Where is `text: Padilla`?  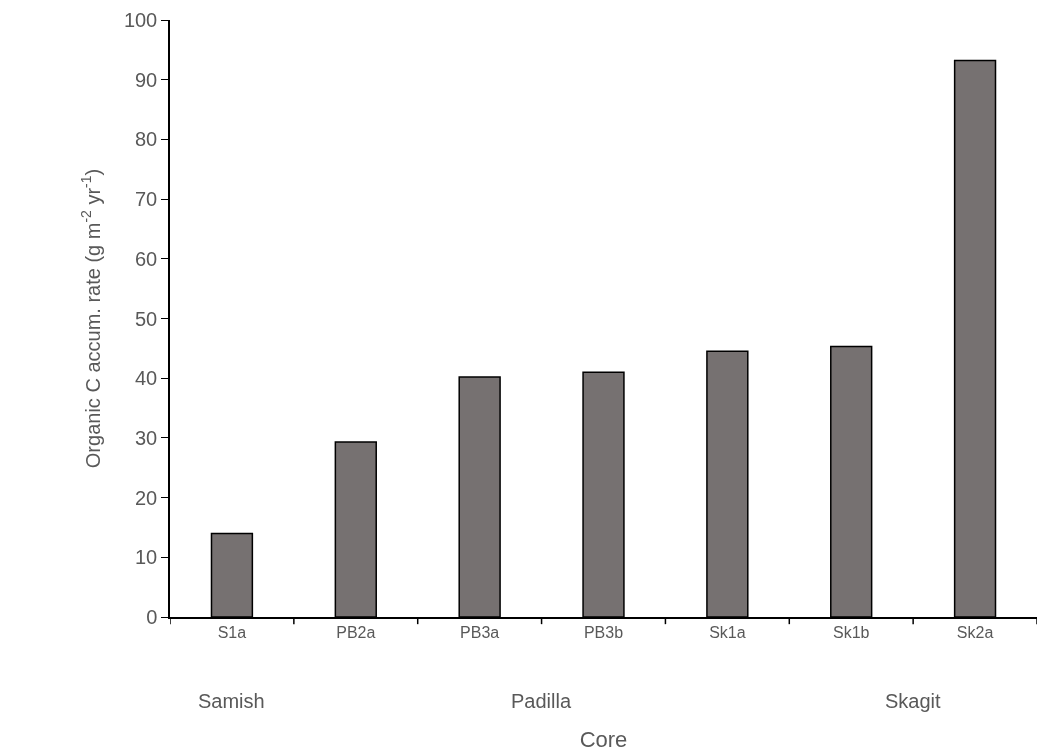 text: Padilla is located at coordinates (541, 701).